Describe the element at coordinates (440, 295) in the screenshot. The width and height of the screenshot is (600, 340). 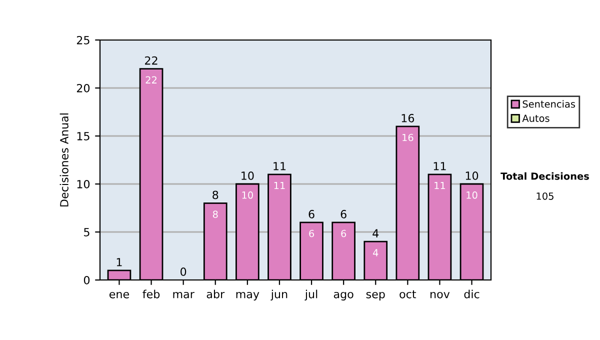
I see `x-tick-label: nov` at that location.